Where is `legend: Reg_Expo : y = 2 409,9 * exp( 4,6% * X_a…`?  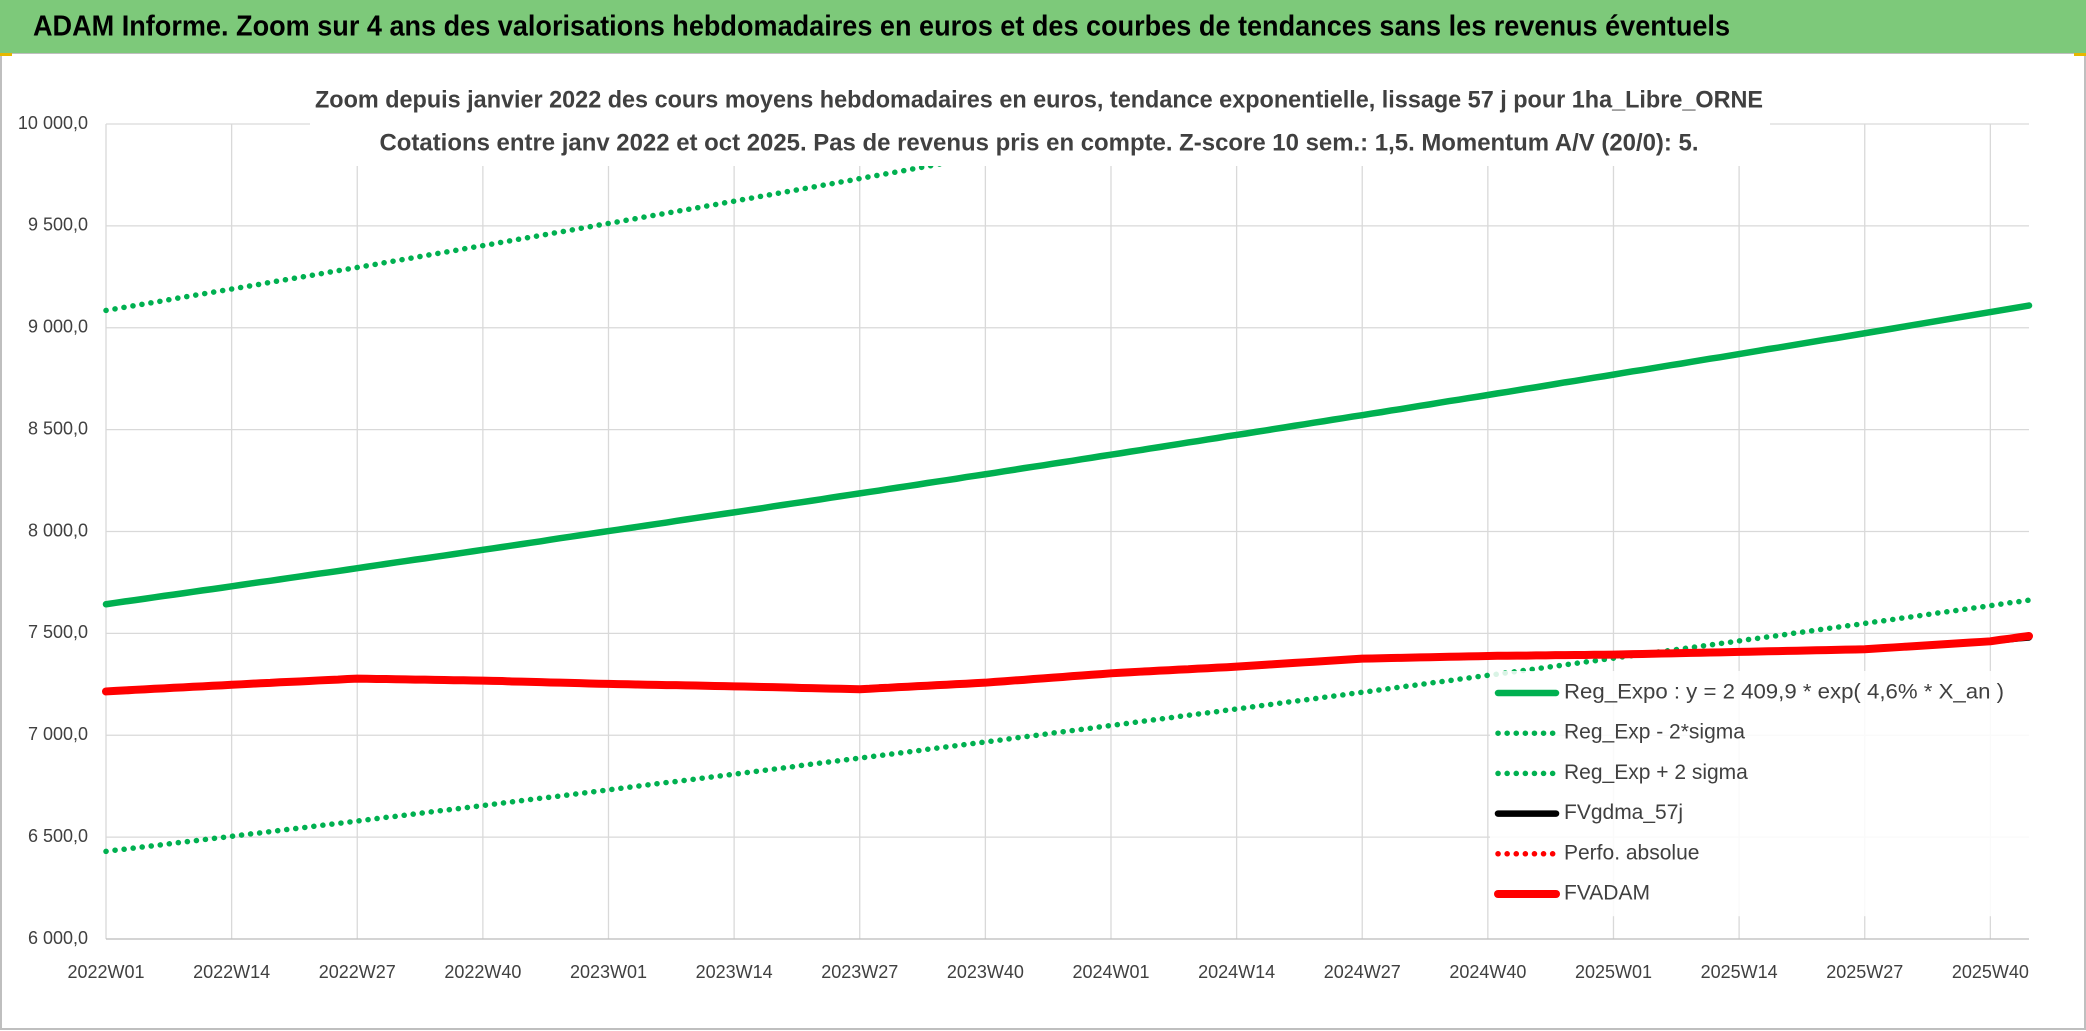
legend: Reg_Expo : y = 2 409,9 * exp( 4,6% * X_a… is located at coordinates (1760, 794).